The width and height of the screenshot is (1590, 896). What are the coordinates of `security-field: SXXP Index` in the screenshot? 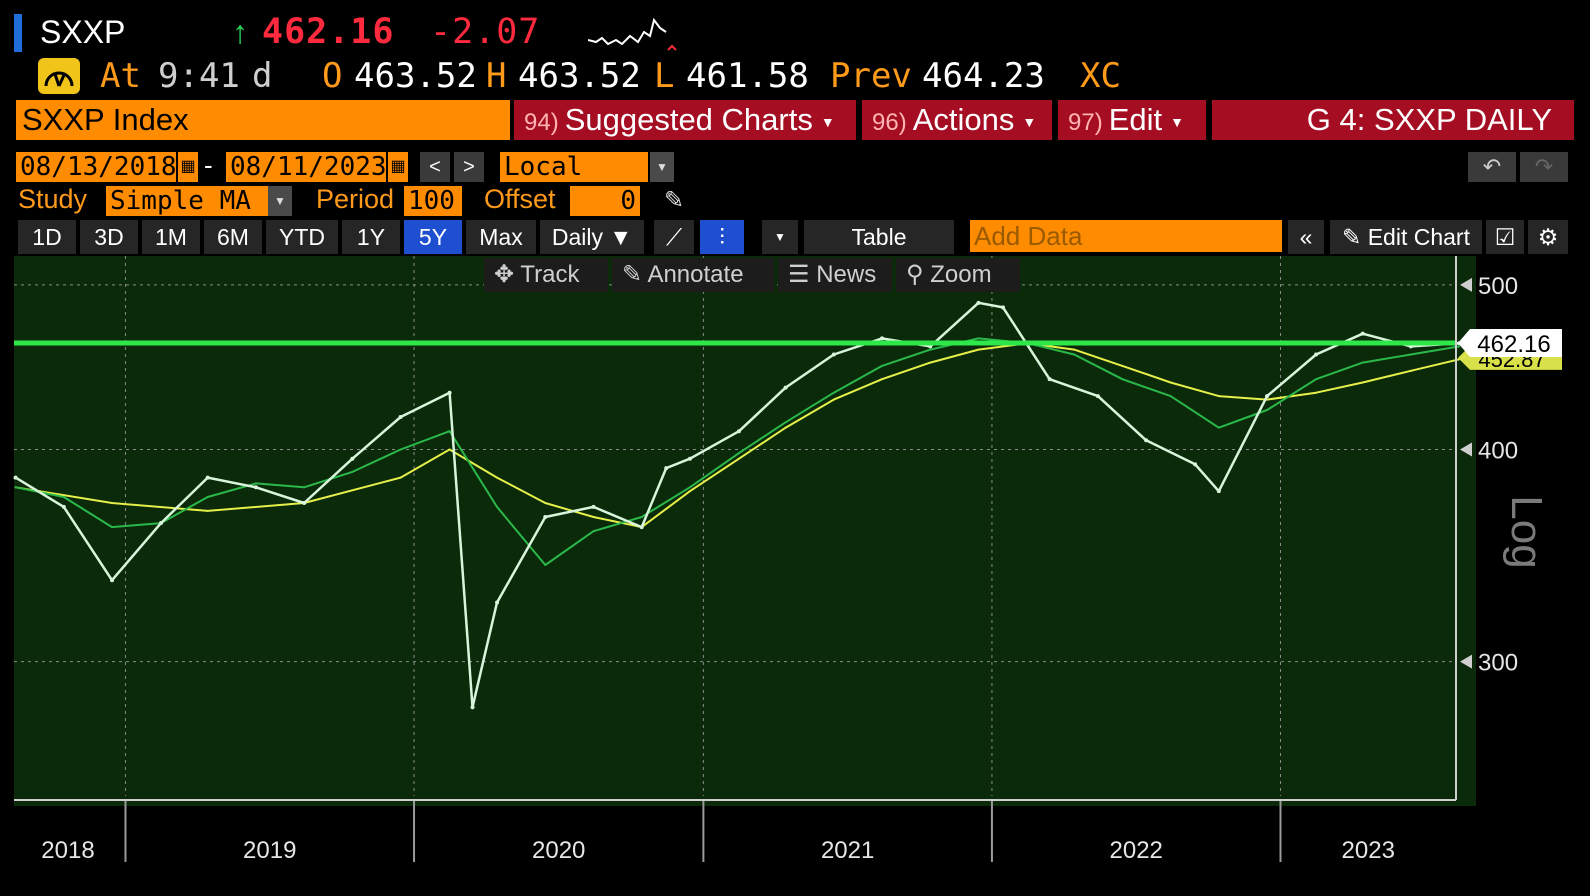 It's located at (263, 120).